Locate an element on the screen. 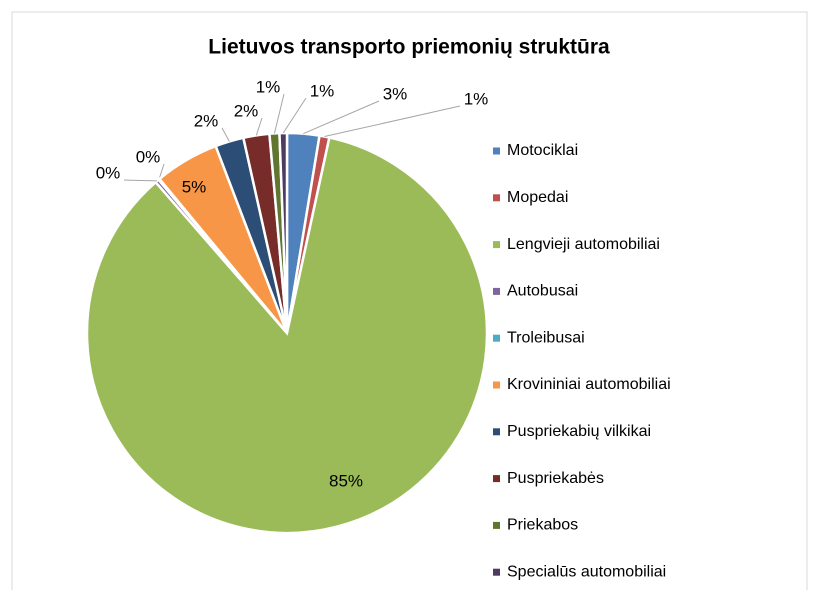 This screenshot has width=819, height=595. data-label: 3% is located at coordinates (395, 93).